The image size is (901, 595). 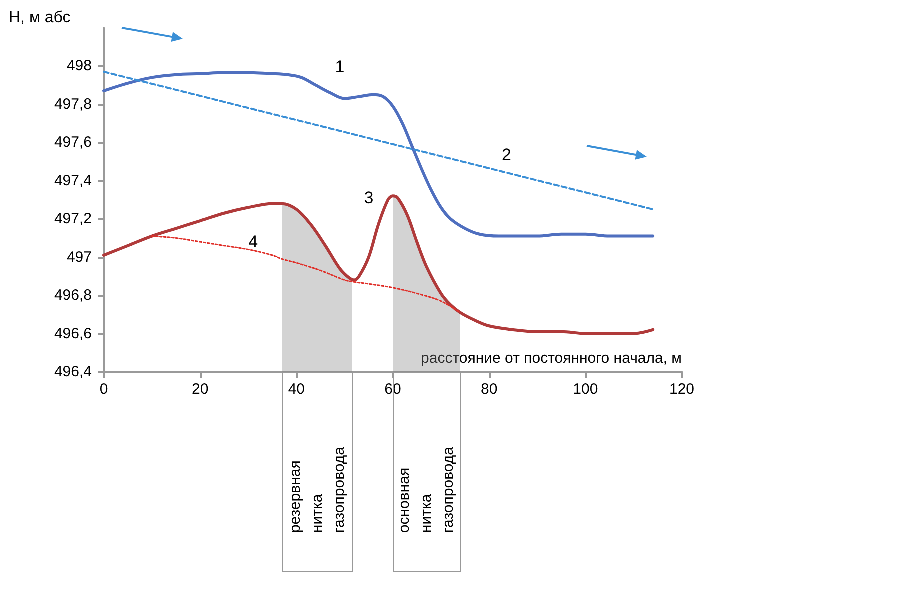 What do you see at coordinates (393, 389) in the screenshot?
I see `x-tick-label: 60` at bounding box center [393, 389].